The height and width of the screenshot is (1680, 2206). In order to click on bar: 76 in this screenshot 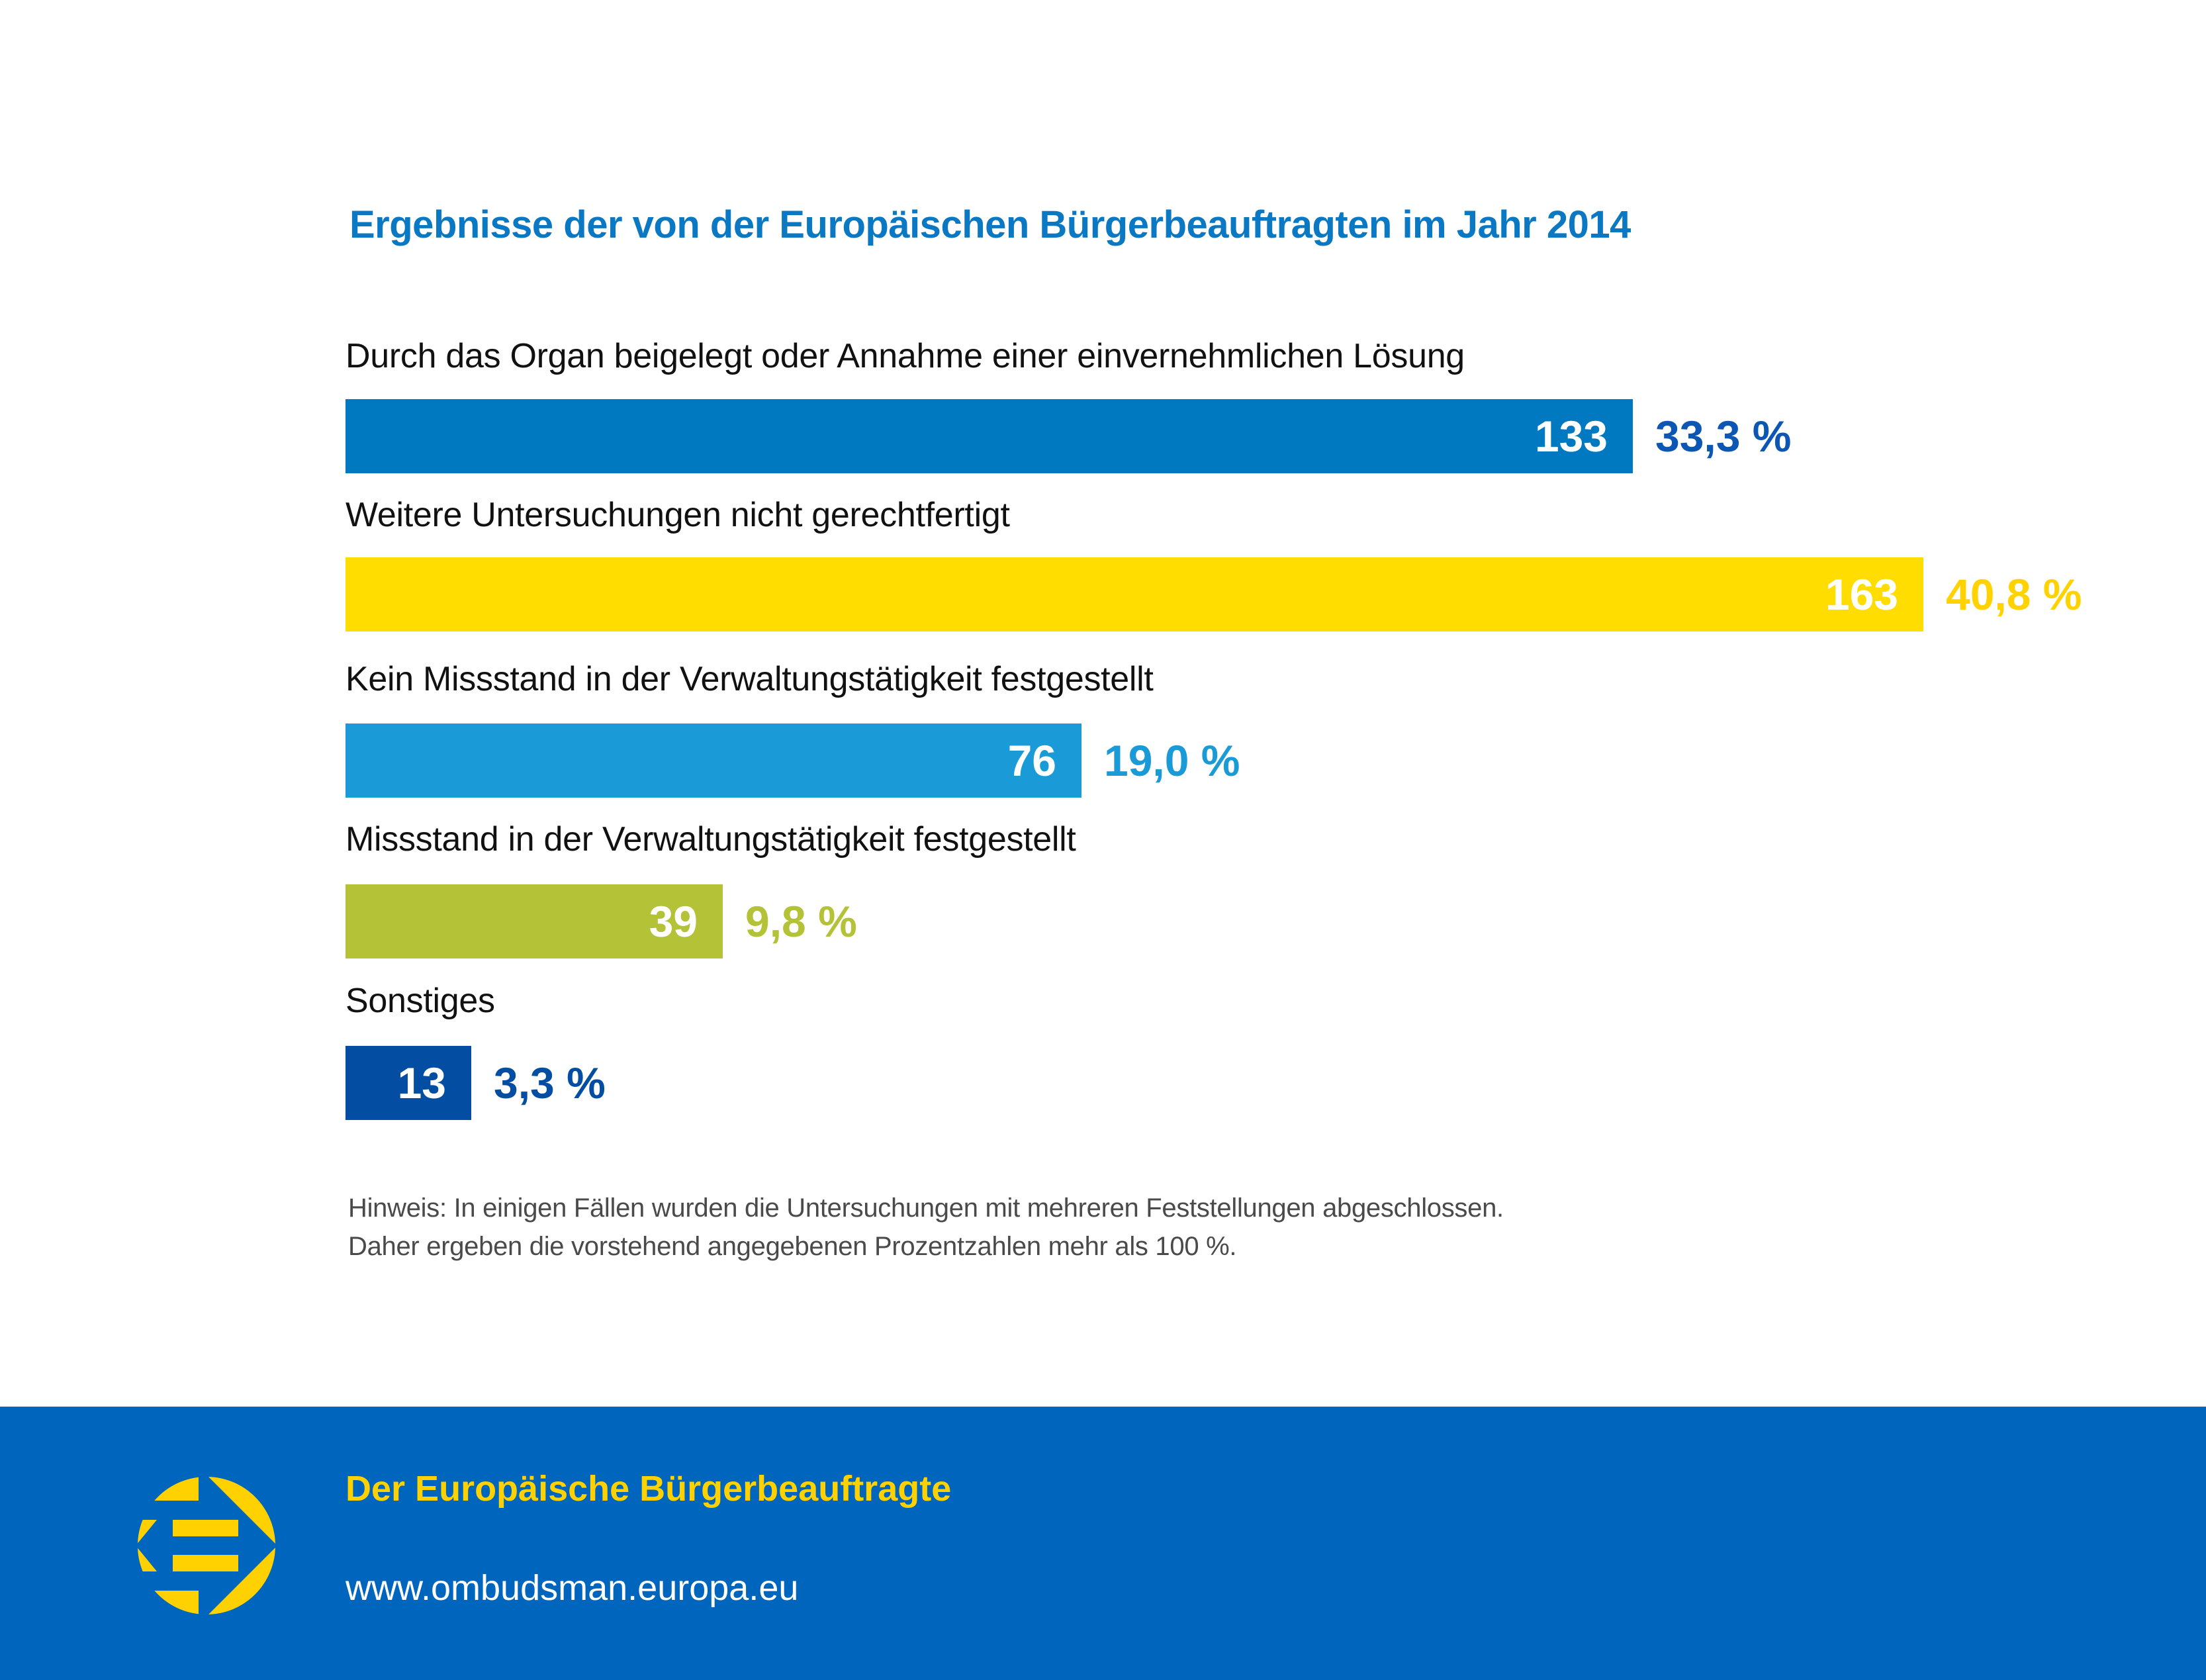, I will do `click(713, 760)`.